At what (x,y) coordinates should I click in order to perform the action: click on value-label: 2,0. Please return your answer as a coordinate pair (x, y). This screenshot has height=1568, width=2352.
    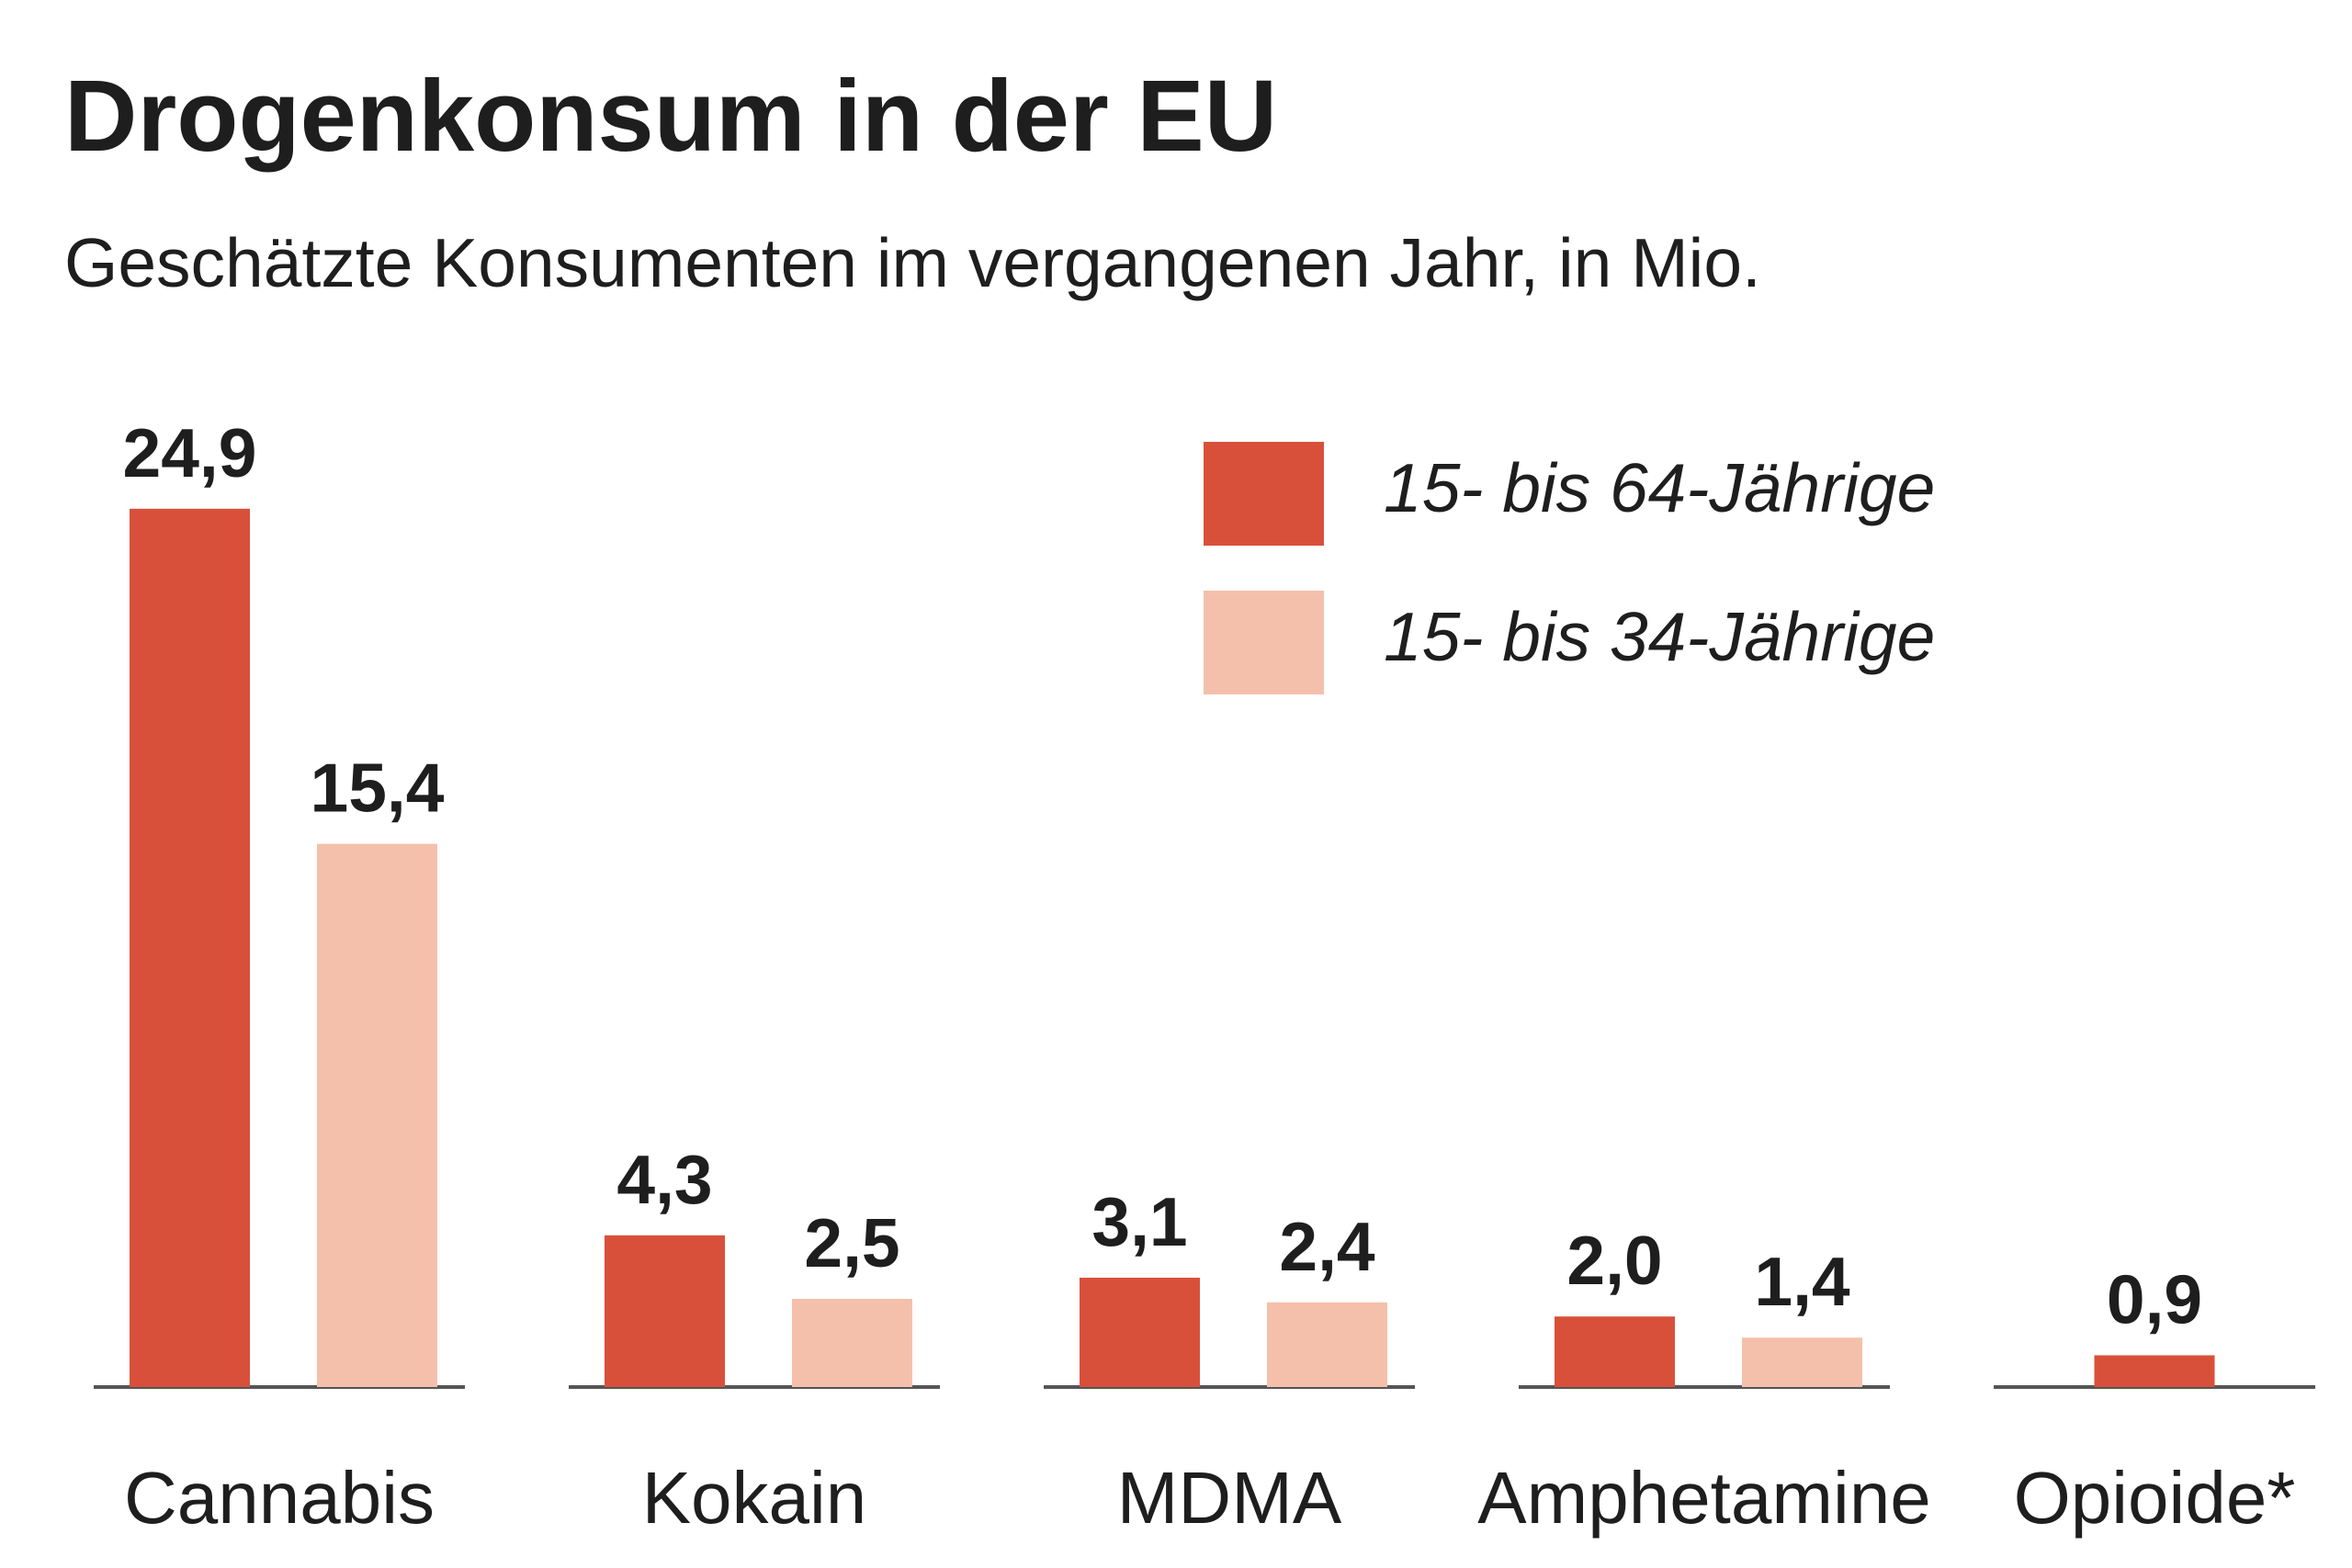
    Looking at the image, I should click on (1614, 1260).